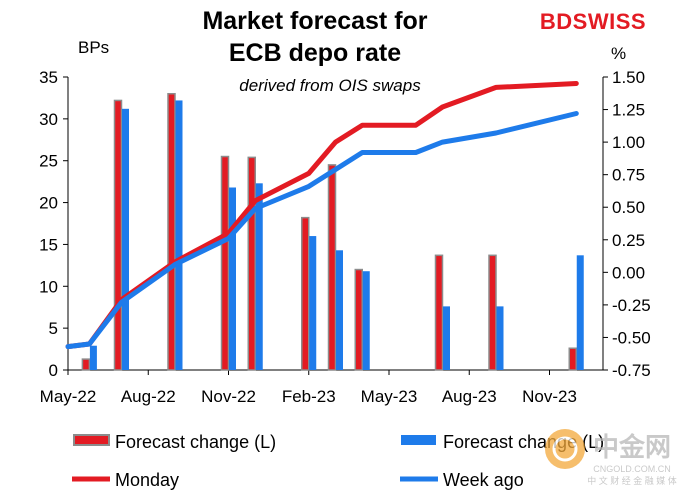  What do you see at coordinates (53, 328) in the screenshot?
I see `left-tick-label: 5` at bounding box center [53, 328].